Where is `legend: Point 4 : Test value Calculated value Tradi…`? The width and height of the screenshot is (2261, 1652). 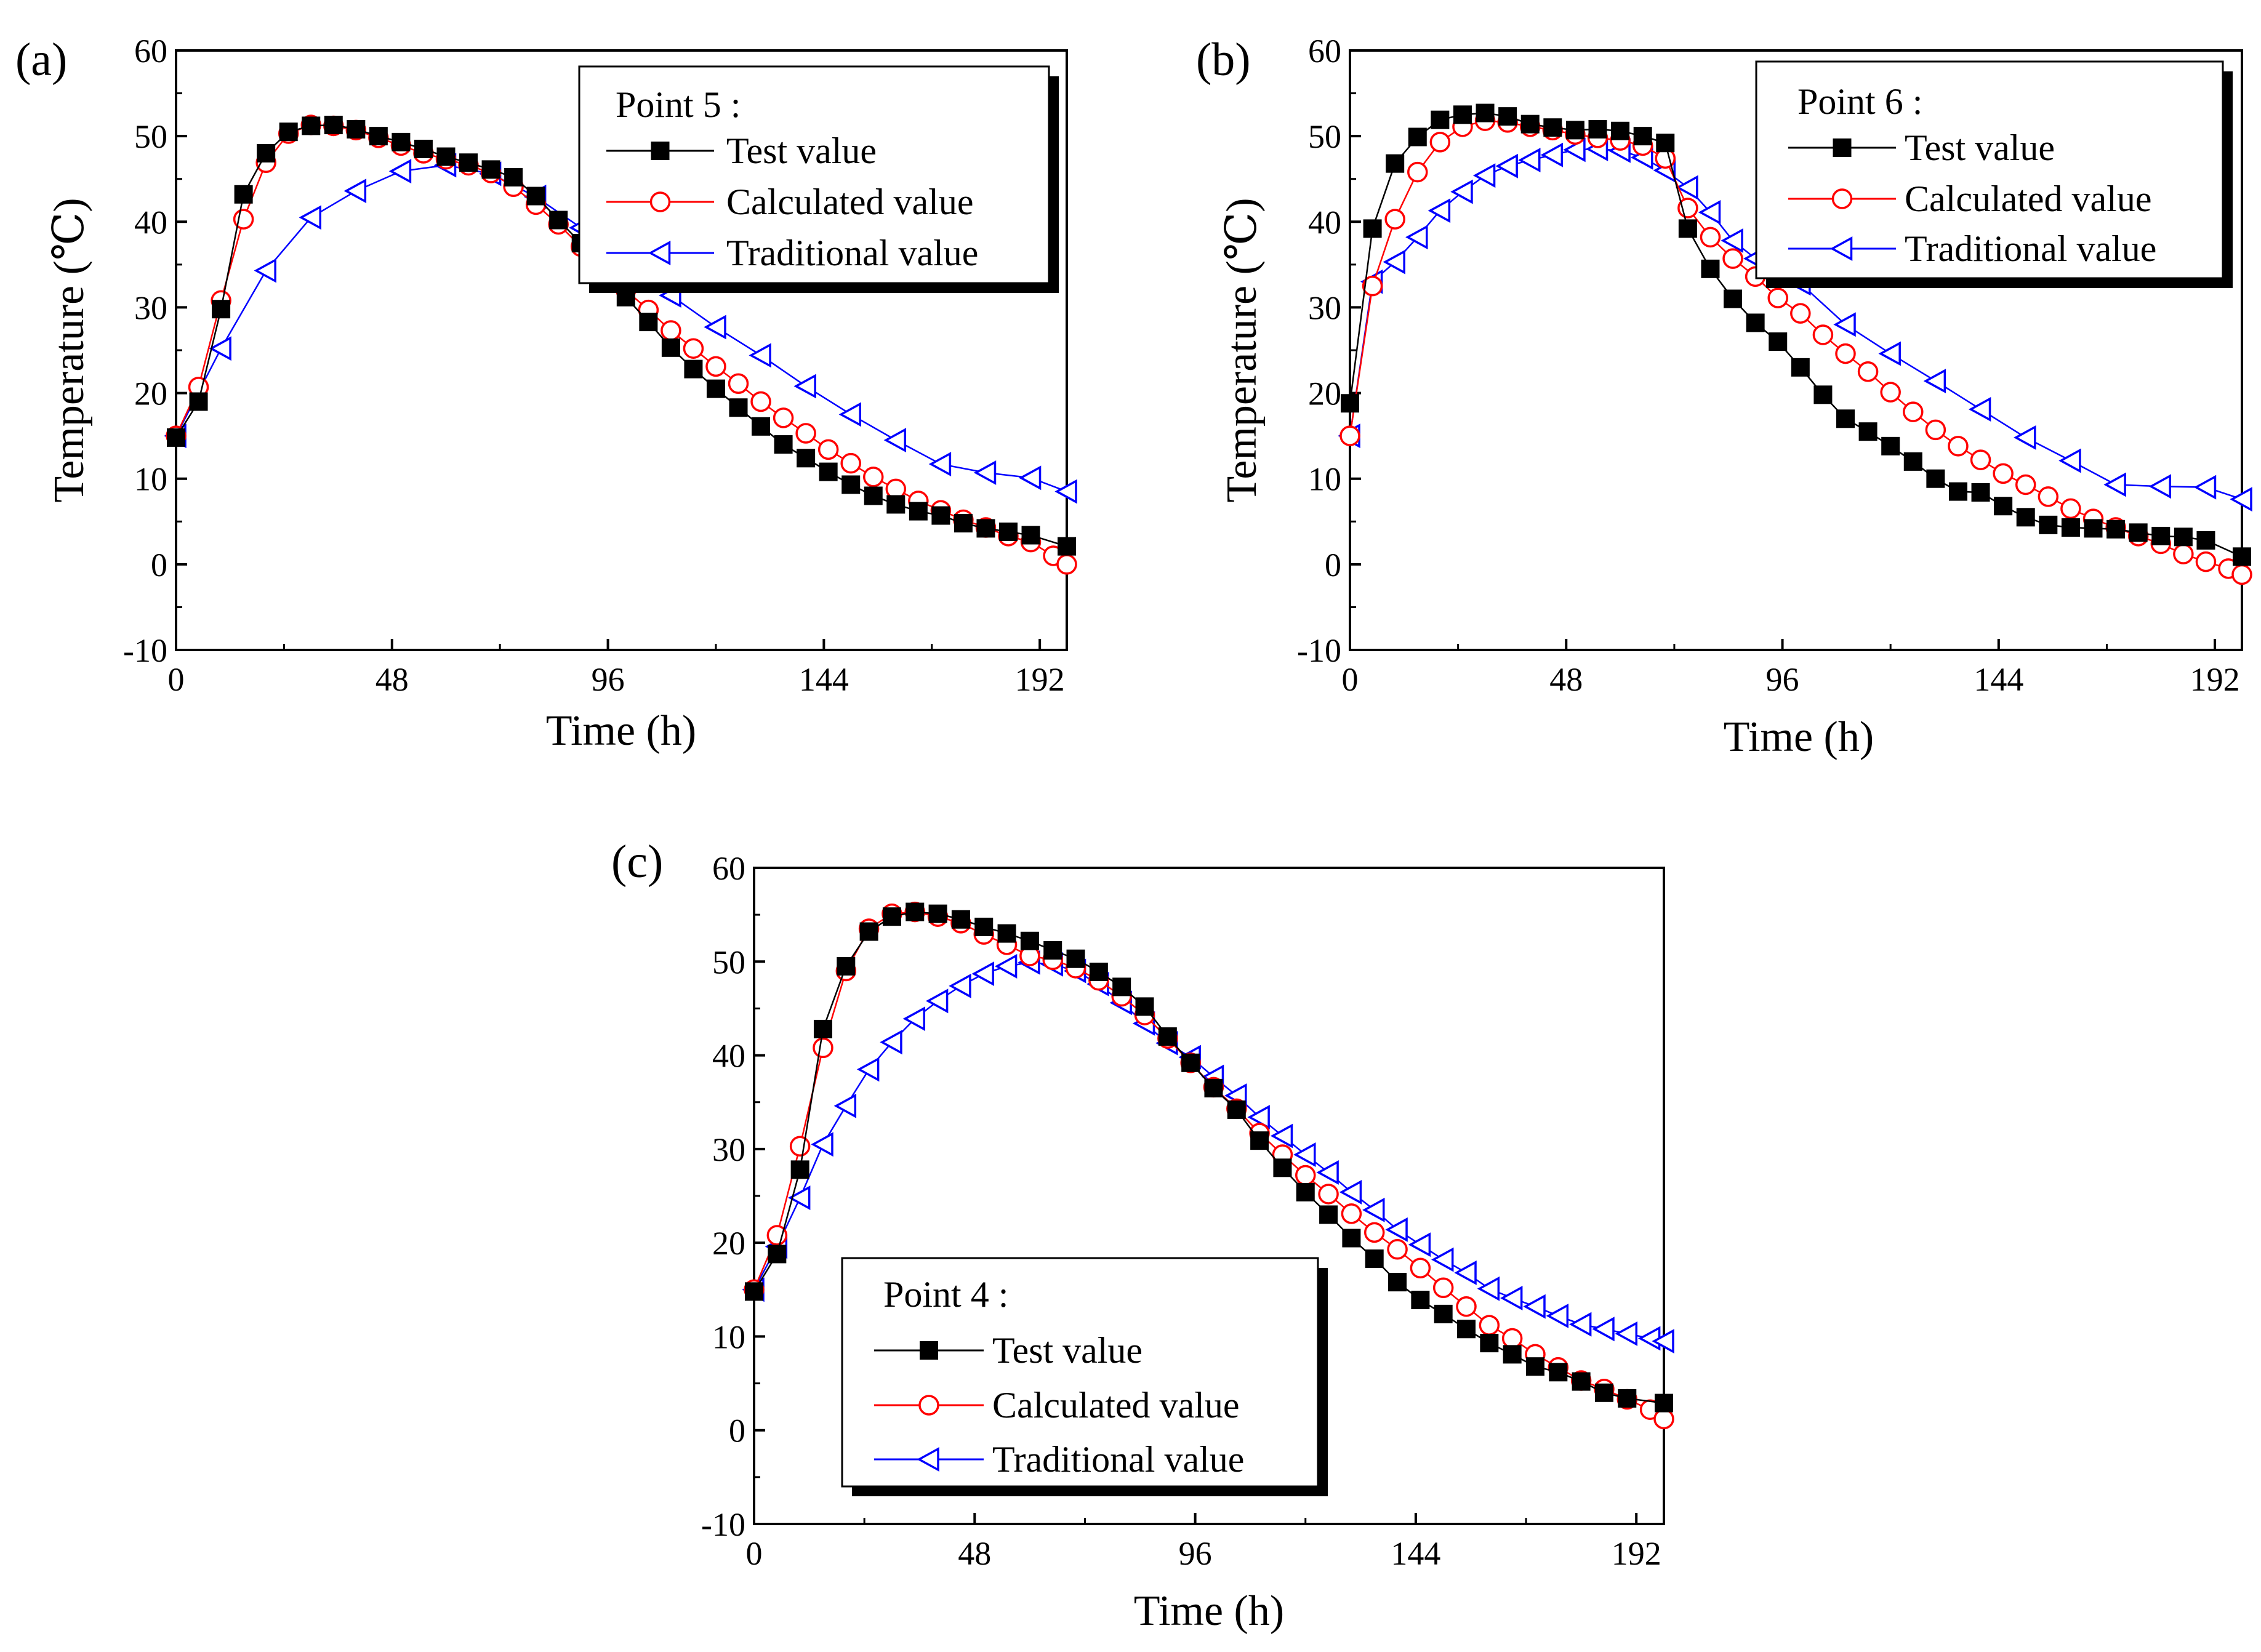 legend: Point 4 : Test value Calculated value Tradi… is located at coordinates (1084, 1376).